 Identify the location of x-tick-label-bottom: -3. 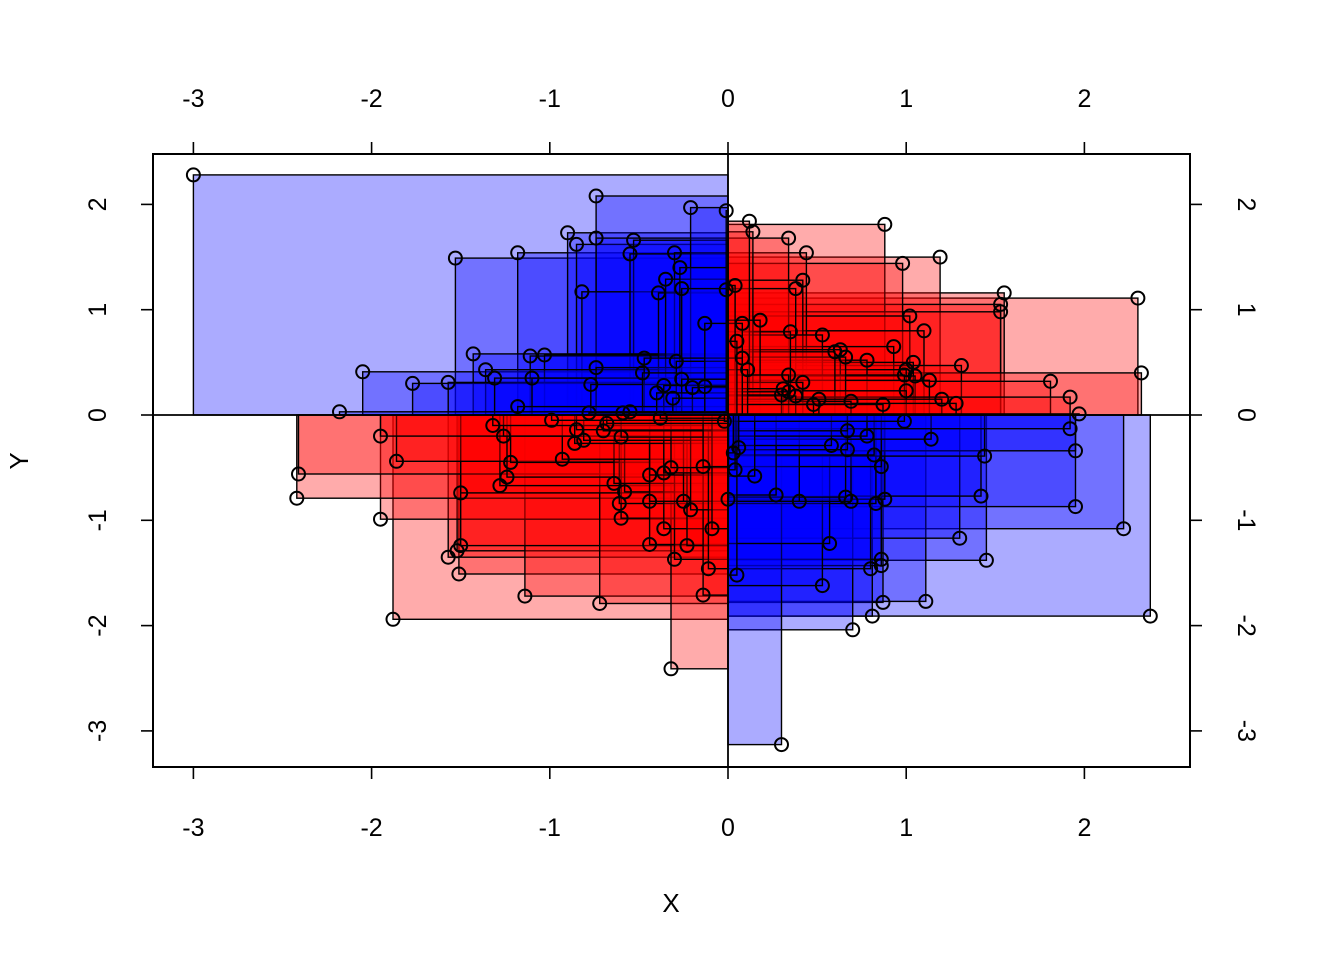
(193, 828).